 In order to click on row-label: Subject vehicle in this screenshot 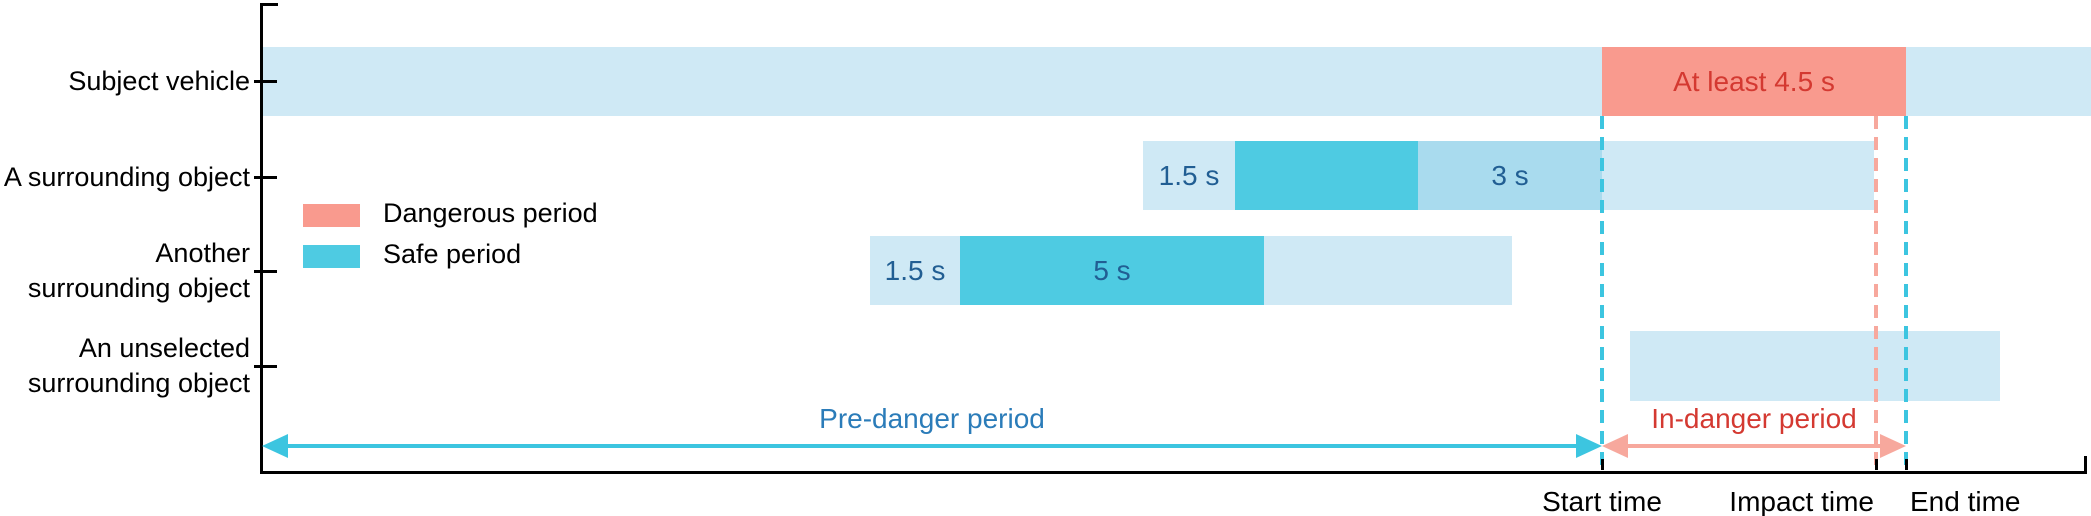, I will do `click(125, 81)`.